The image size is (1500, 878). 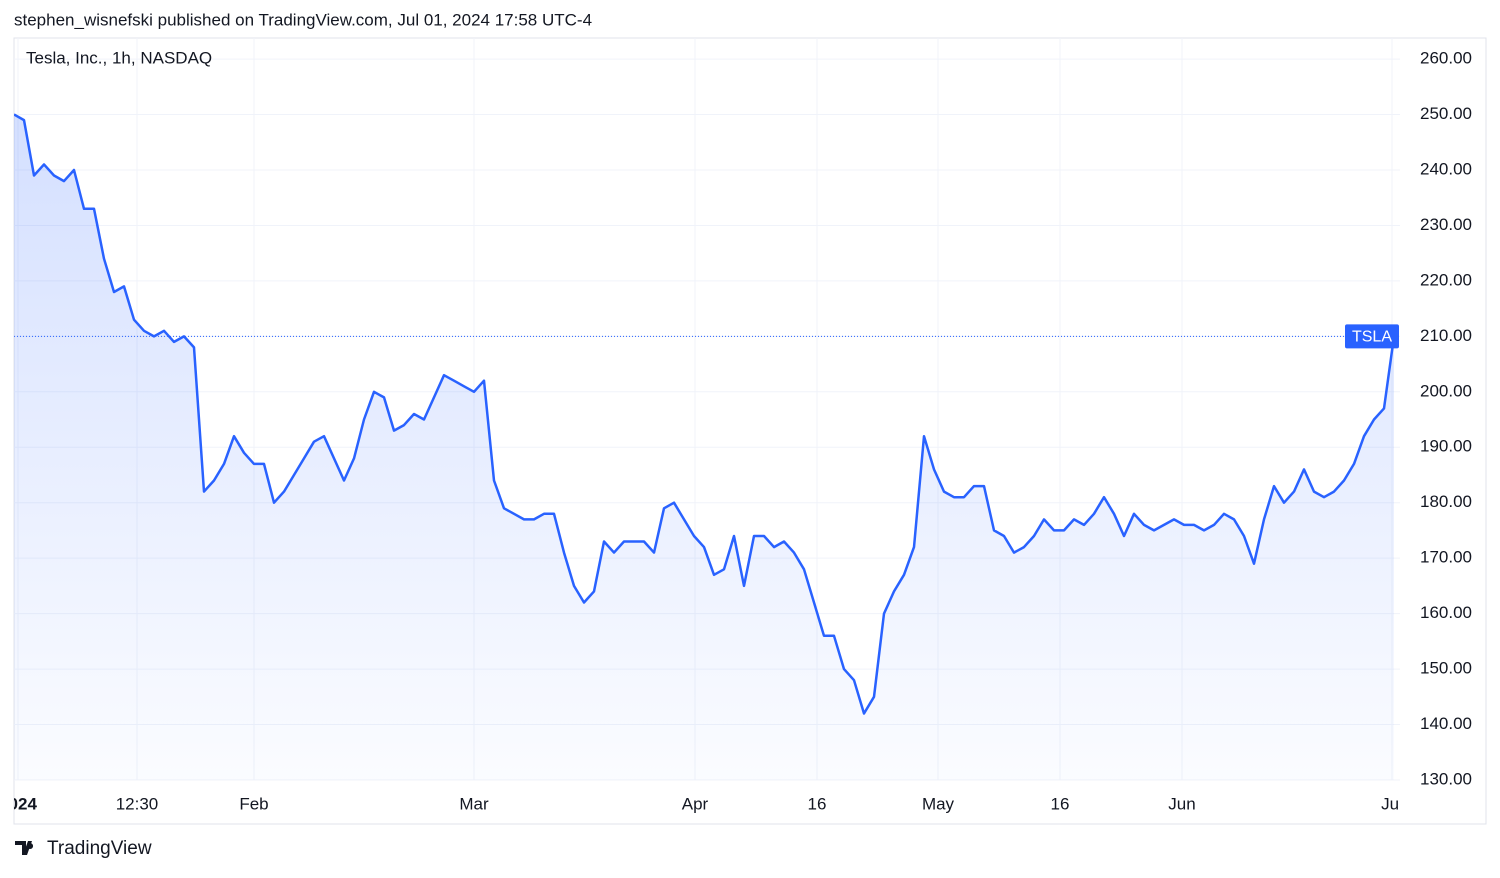 I want to click on y-tick-label: 170.00, so click(x=1446, y=557).